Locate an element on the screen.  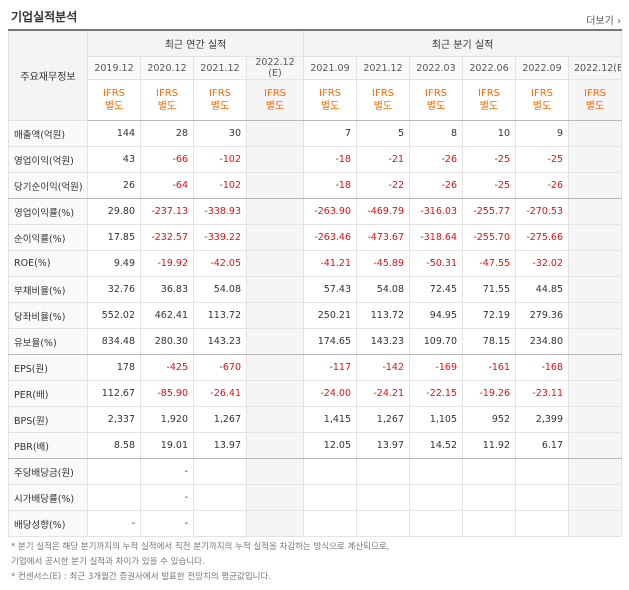
table-cell: 113.72 is located at coordinates (220, 315).